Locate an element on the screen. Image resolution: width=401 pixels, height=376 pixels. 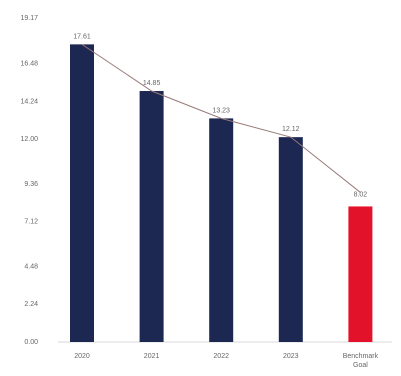
y-tick-label: 14.24 is located at coordinates (29, 101).